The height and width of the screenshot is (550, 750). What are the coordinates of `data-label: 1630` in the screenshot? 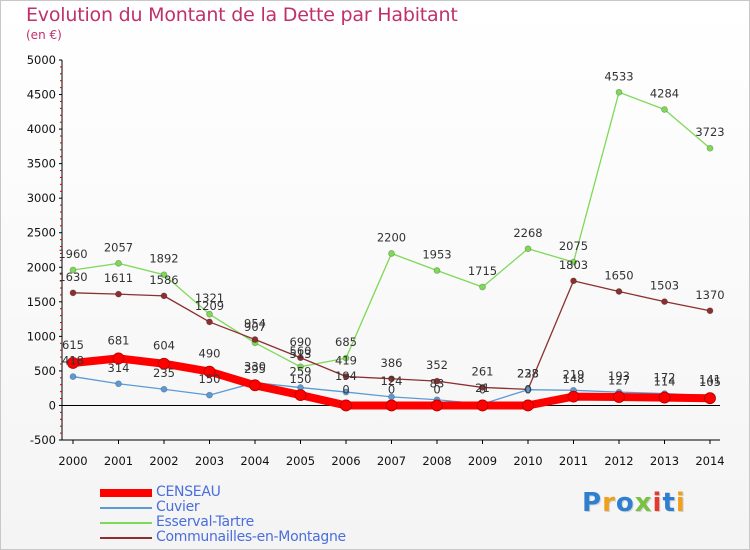 It's located at (72, 277).